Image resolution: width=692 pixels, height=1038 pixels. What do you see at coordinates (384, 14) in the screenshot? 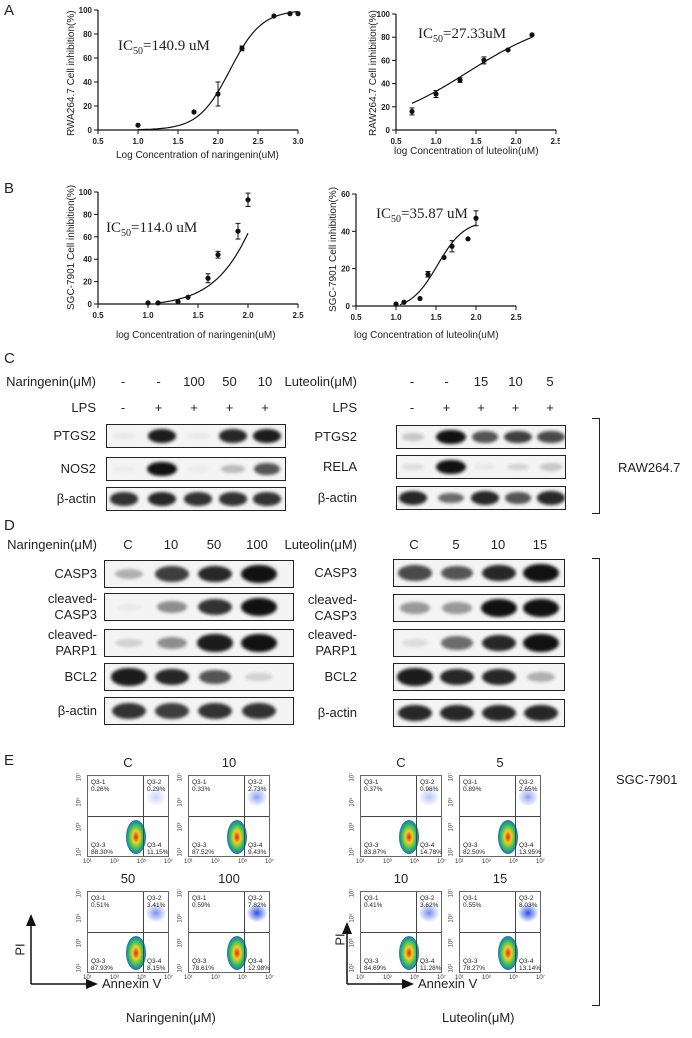
I see `svg-text: 100` at bounding box center [384, 14].